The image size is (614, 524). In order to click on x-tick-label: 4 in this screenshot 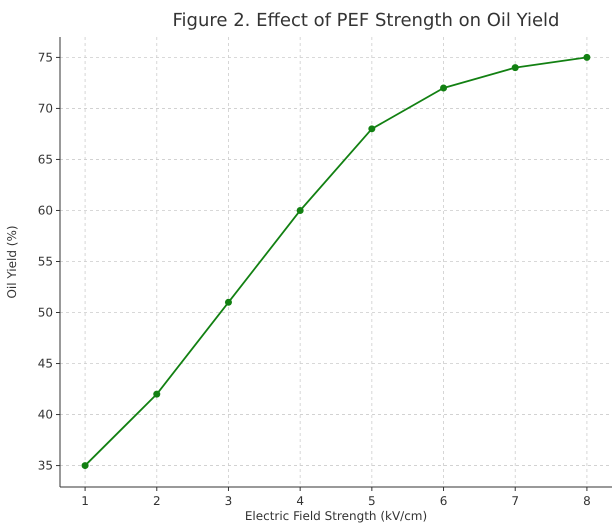, I will do `click(300, 501)`.